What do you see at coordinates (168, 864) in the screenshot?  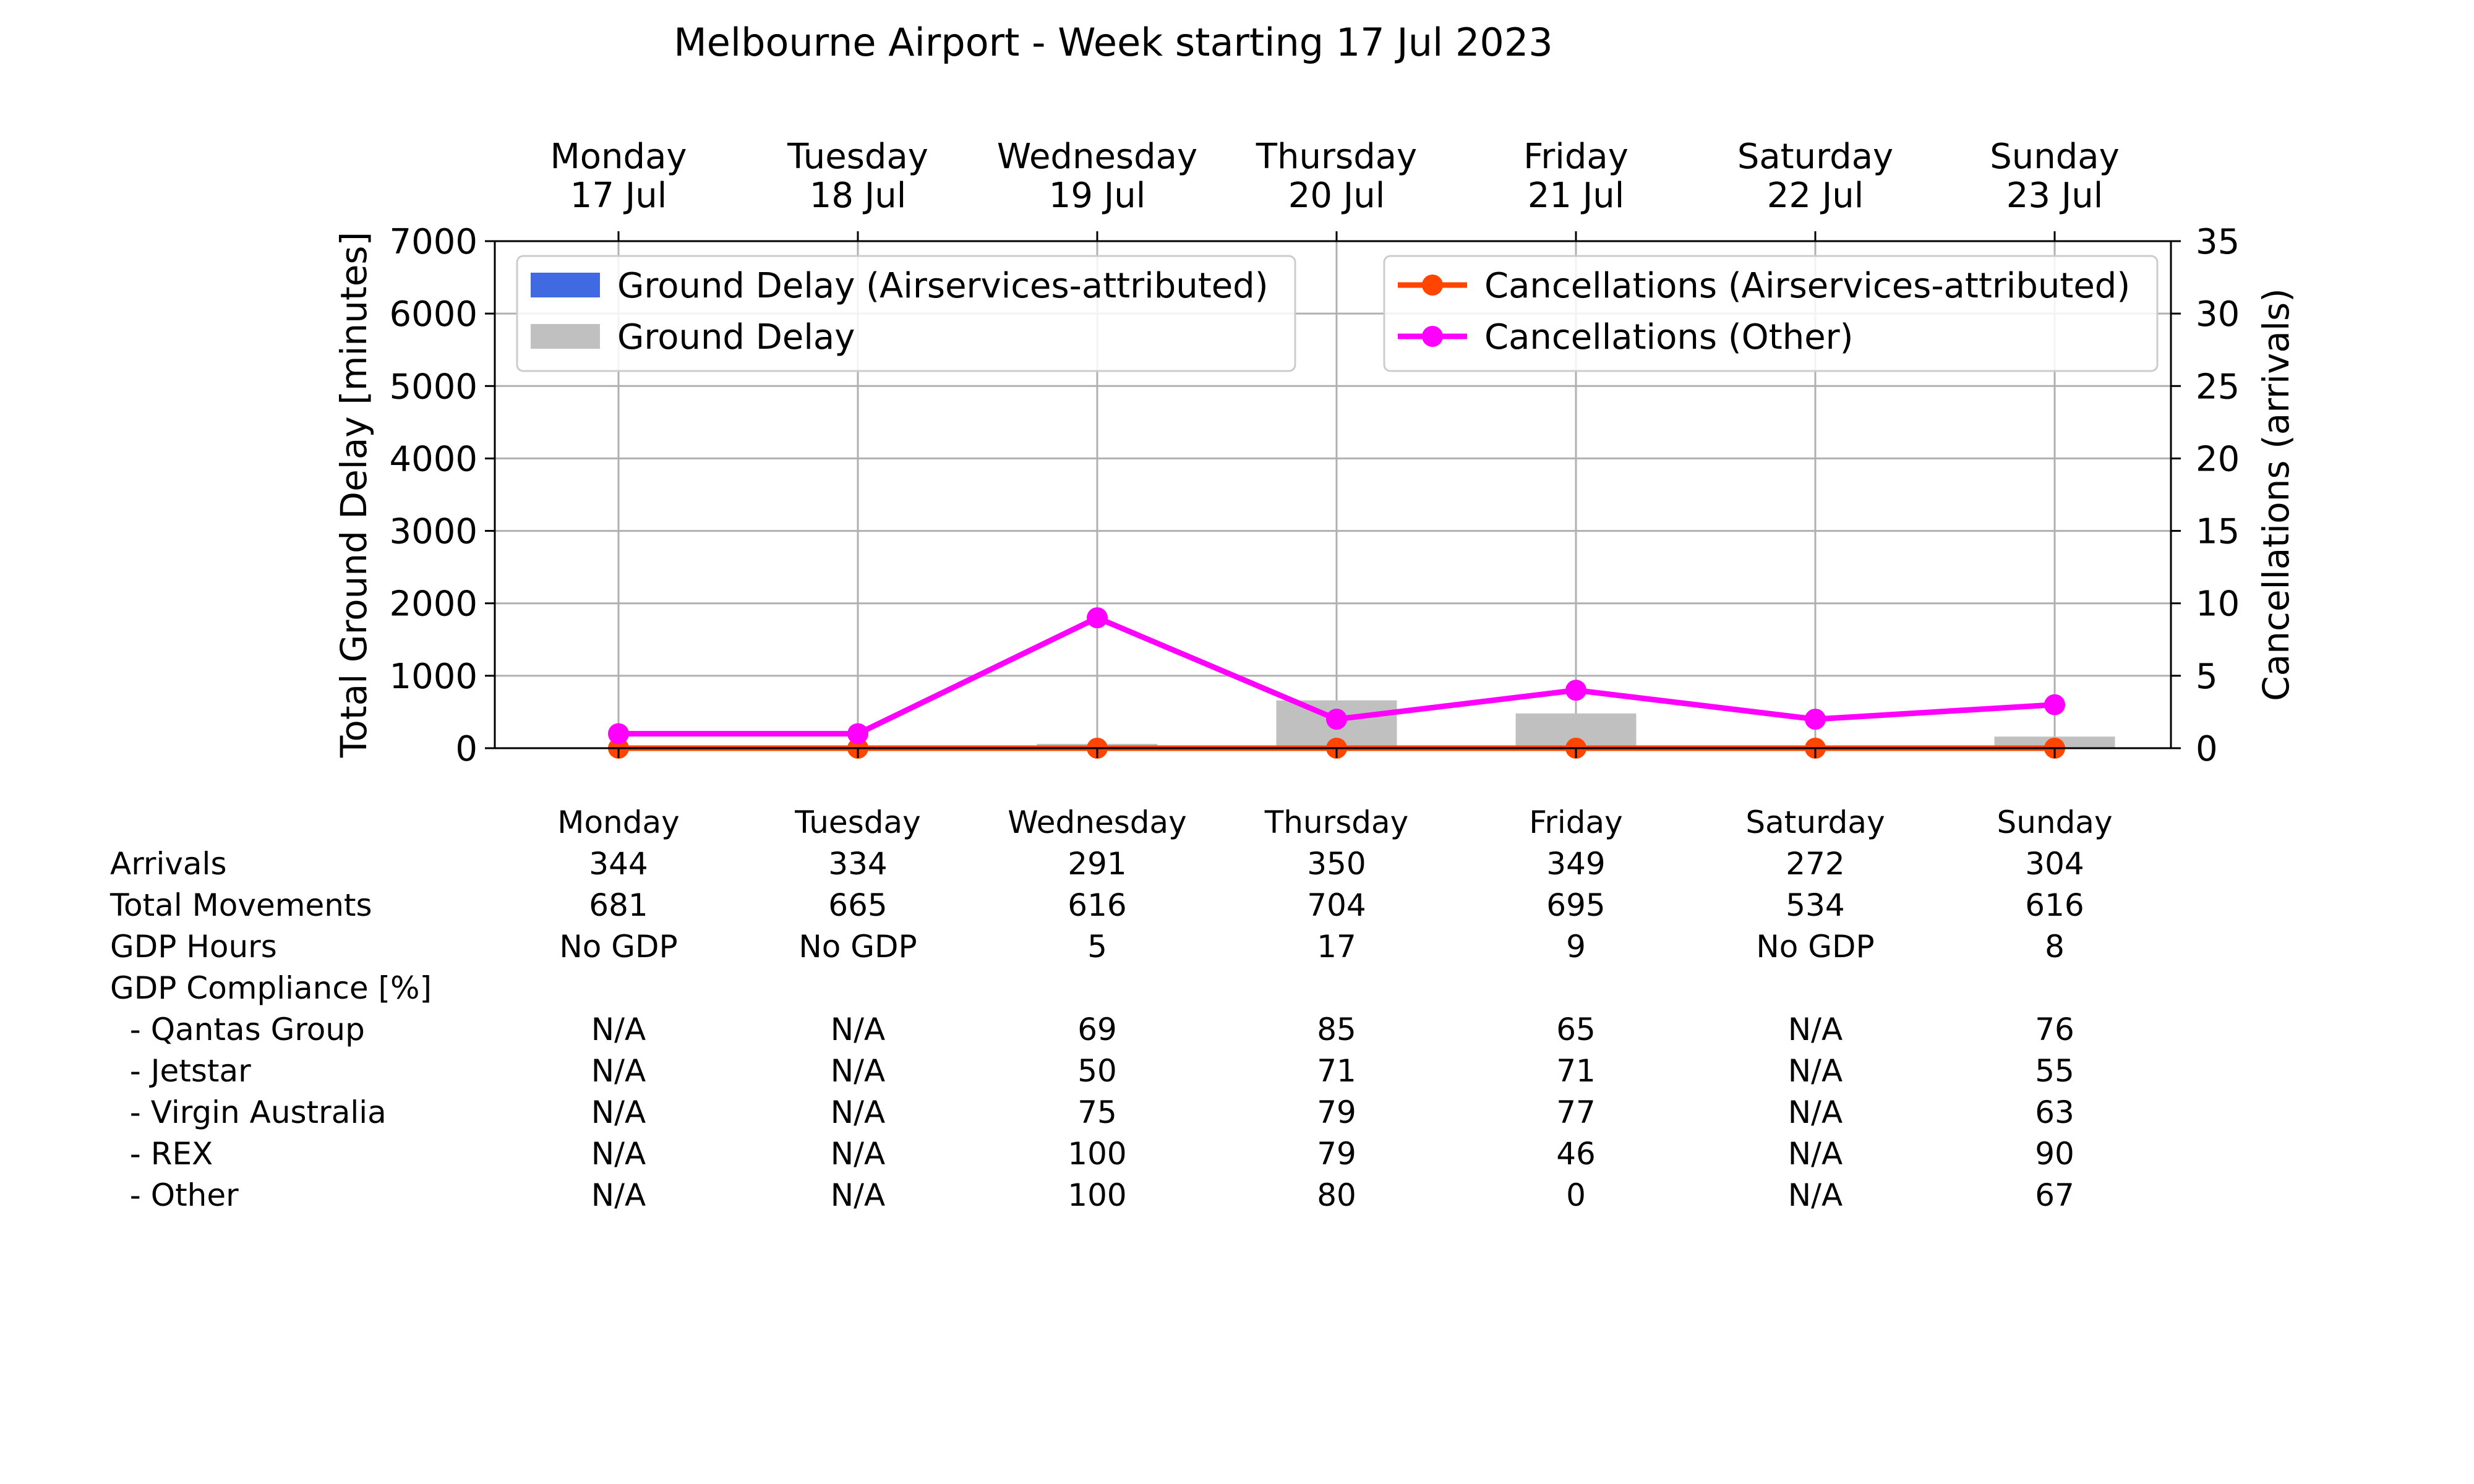 I see `table-row-label: Arrivals` at bounding box center [168, 864].